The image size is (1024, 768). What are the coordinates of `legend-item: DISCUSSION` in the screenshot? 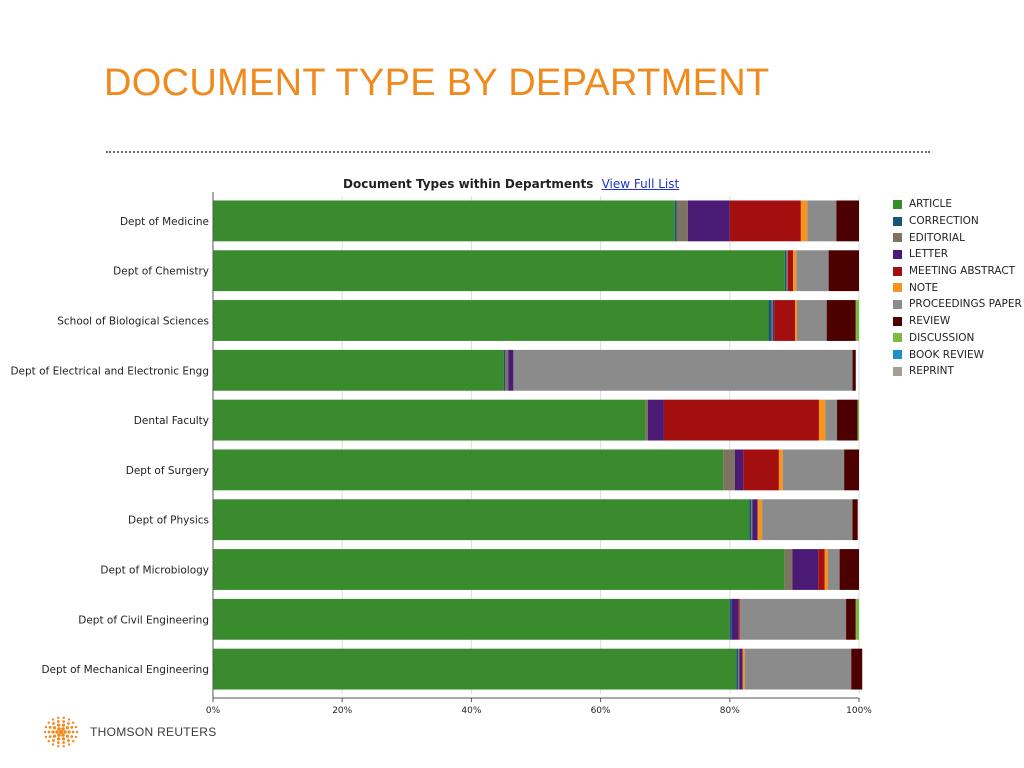 It's located at (957, 338).